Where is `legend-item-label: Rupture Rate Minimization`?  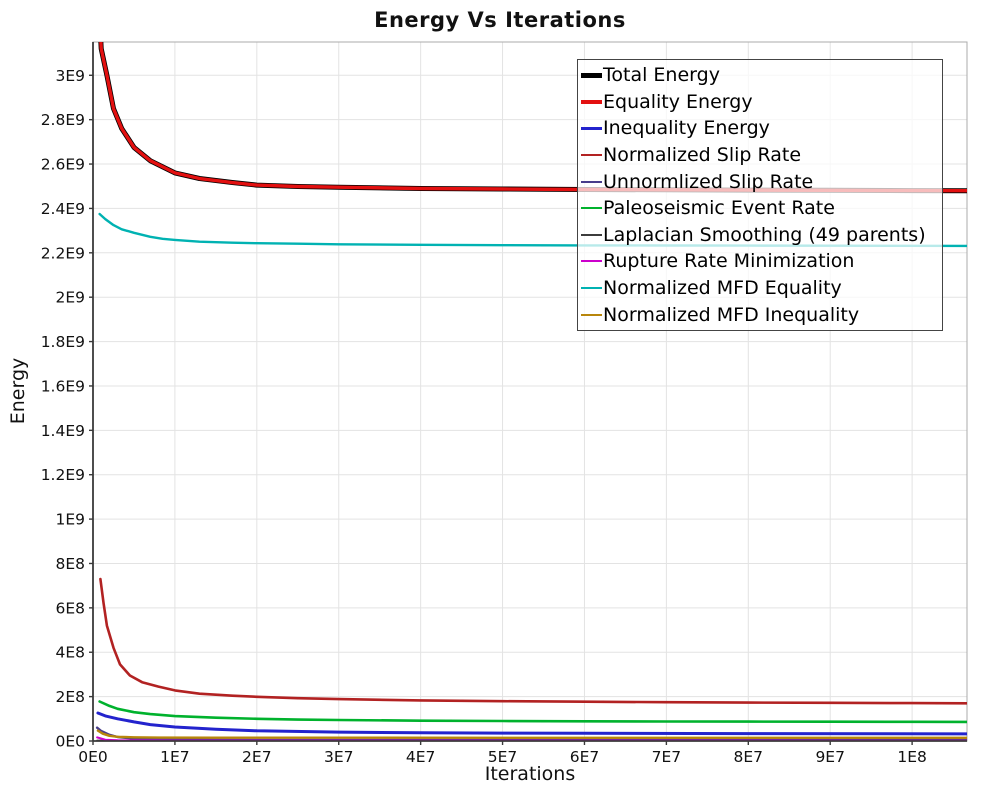
legend-item-label: Rupture Rate Minimization is located at coordinates (729, 261).